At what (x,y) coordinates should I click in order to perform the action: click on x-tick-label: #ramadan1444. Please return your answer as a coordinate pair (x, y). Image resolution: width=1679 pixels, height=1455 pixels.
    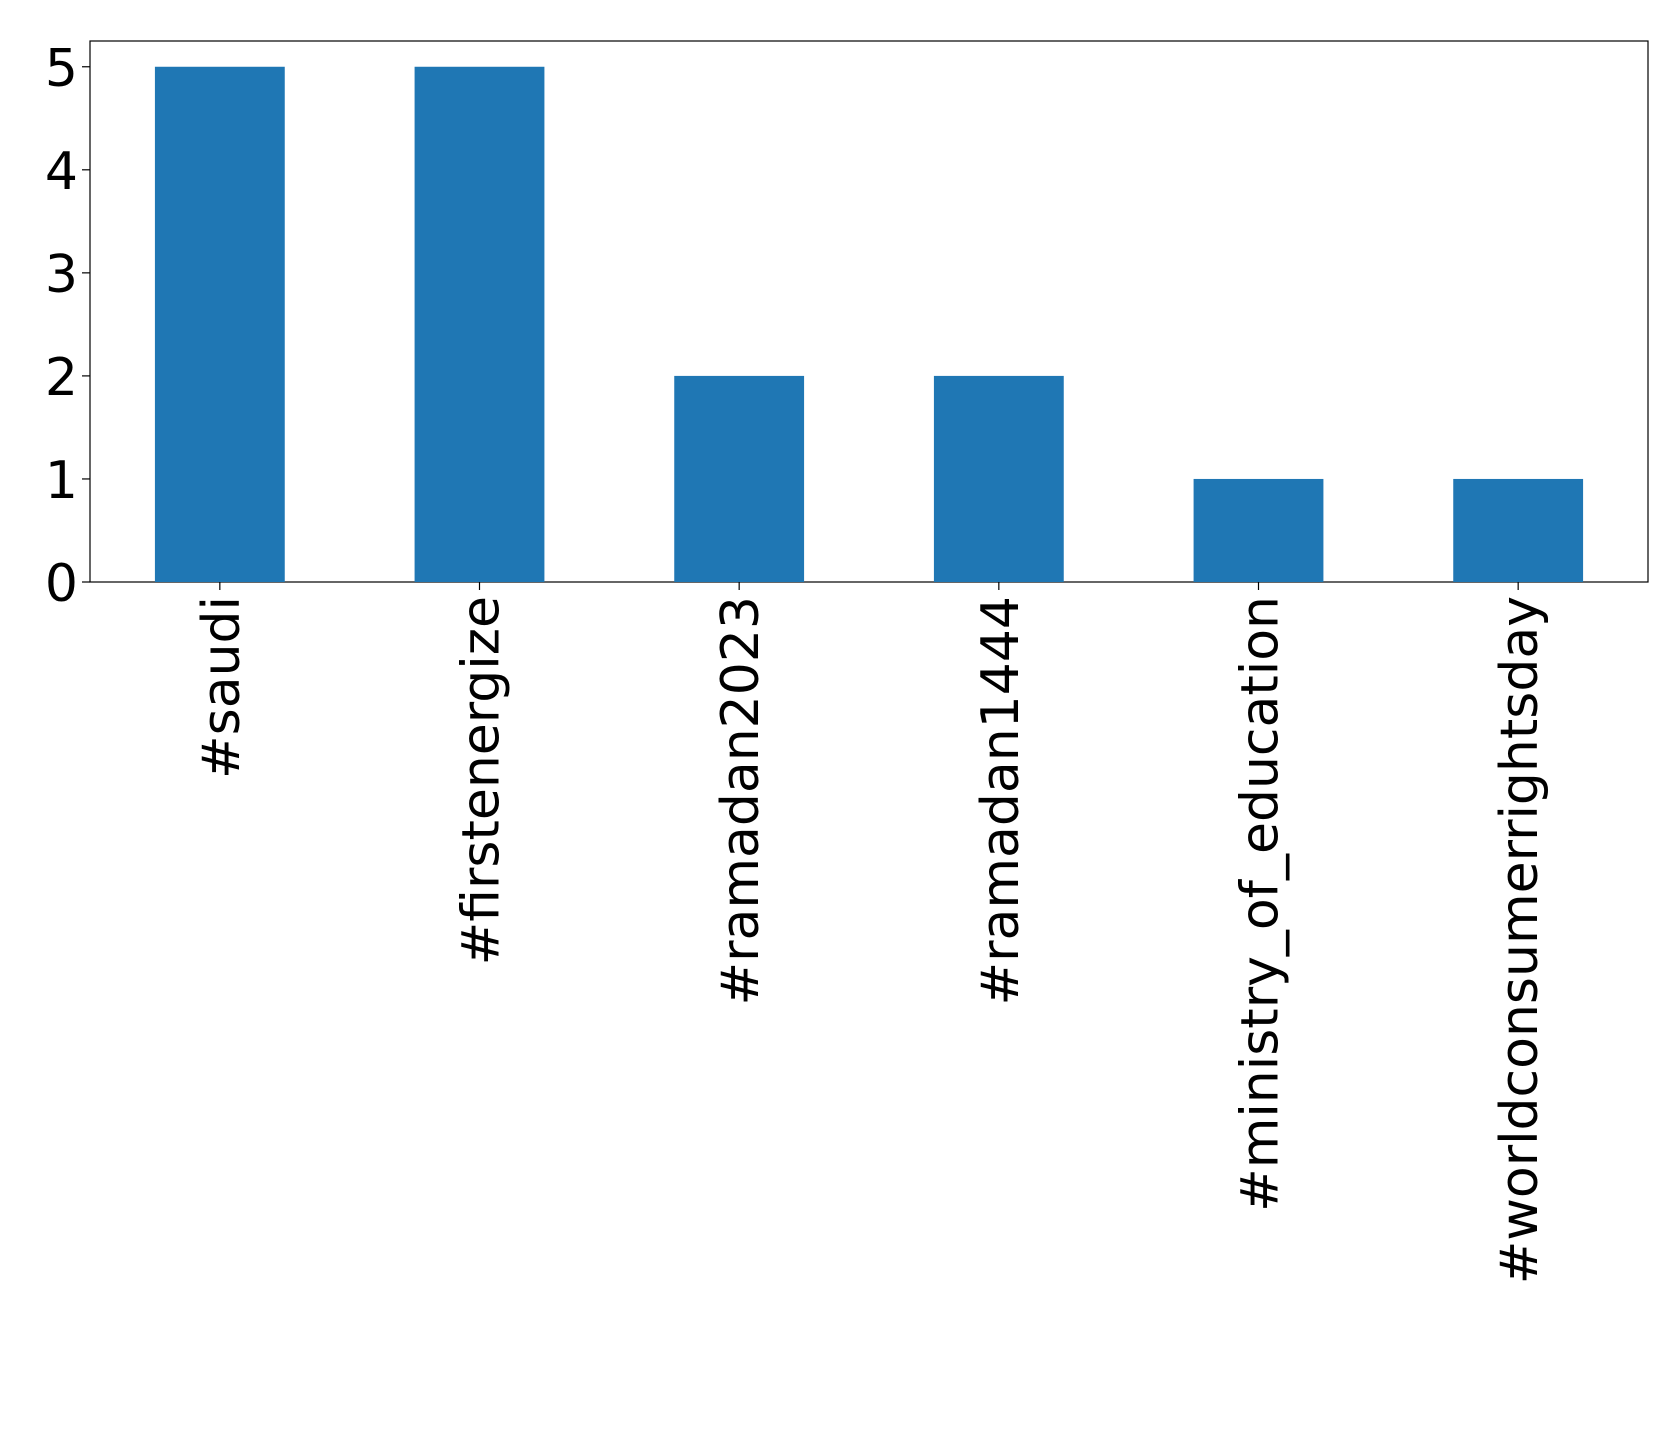
    Looking at the image, I should click on (1001, 801).